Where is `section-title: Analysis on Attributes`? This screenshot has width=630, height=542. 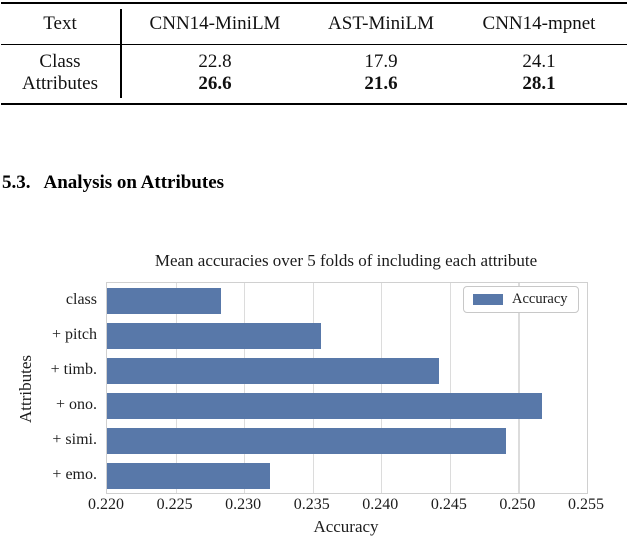
section-title: Analysis on Attributes is located at coordinates (134, 182).